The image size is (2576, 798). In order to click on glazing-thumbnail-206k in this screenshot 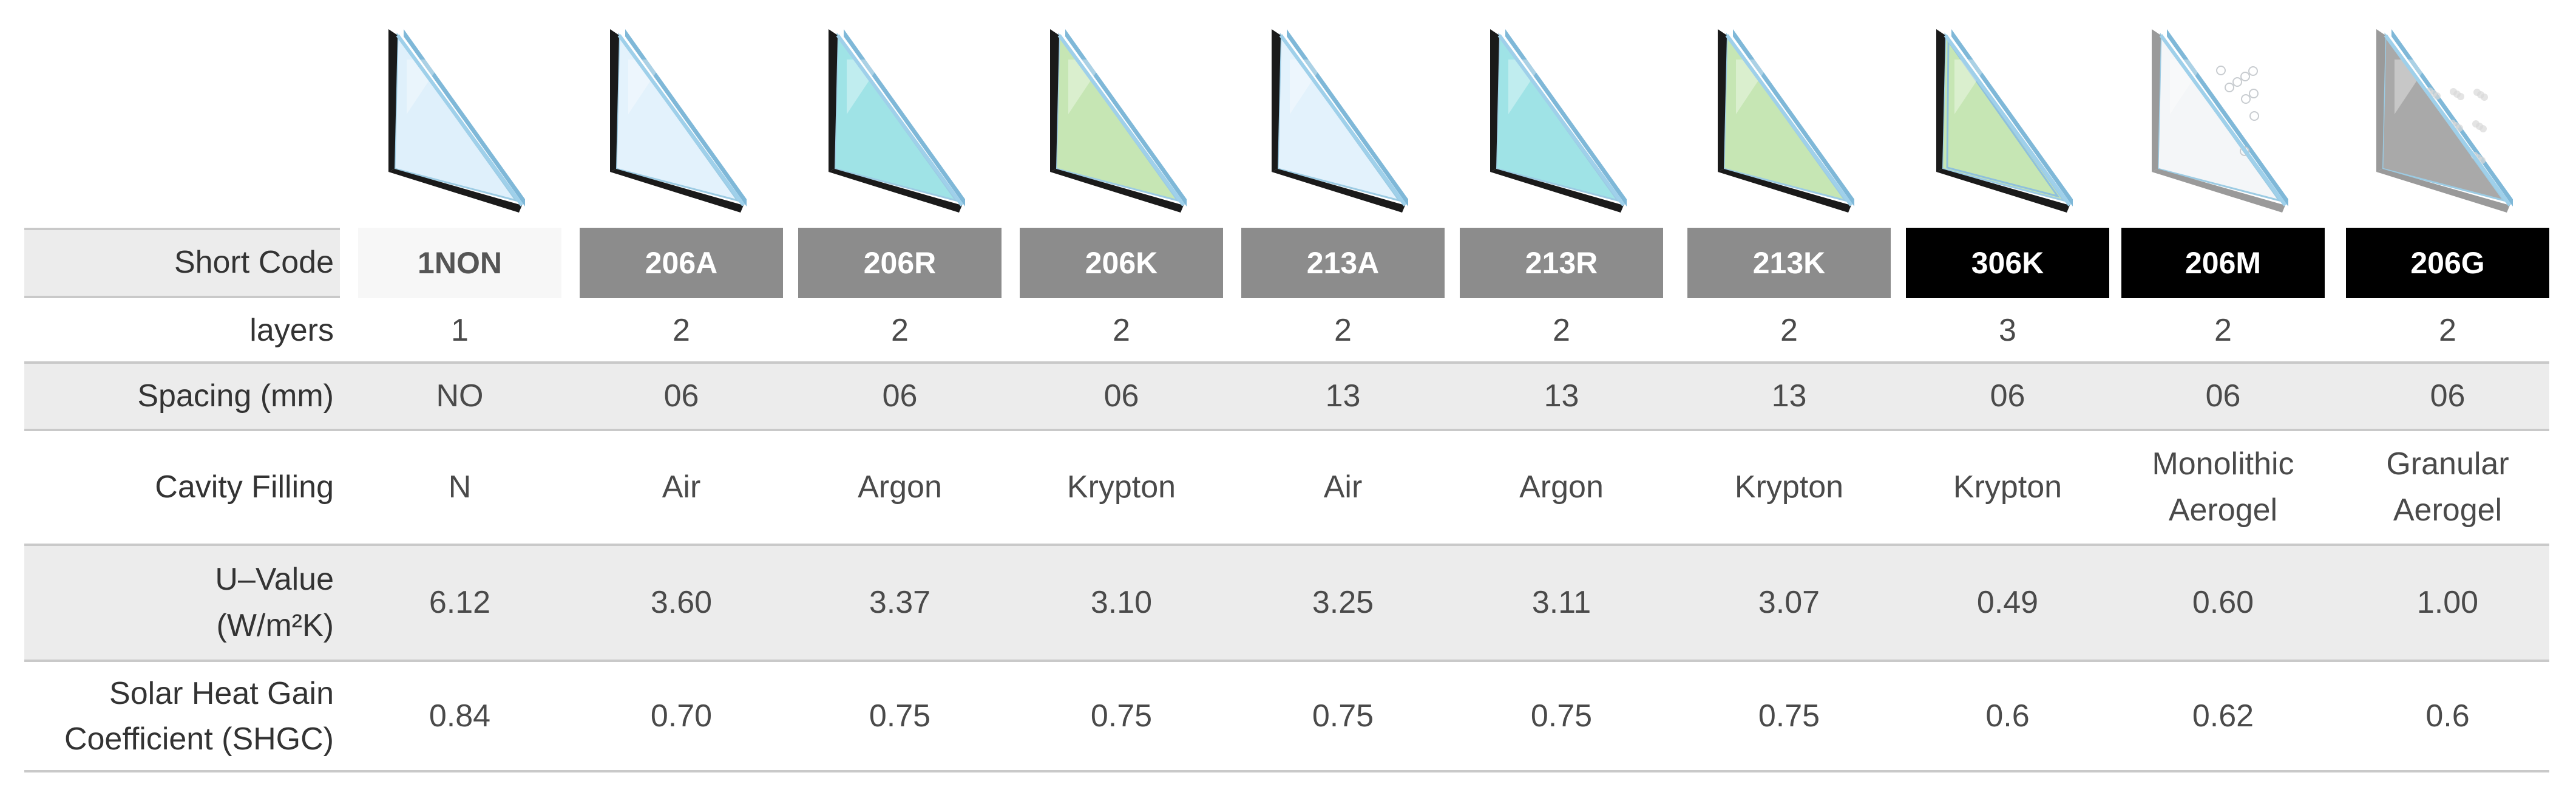, I will do `click(1120, 120)`.